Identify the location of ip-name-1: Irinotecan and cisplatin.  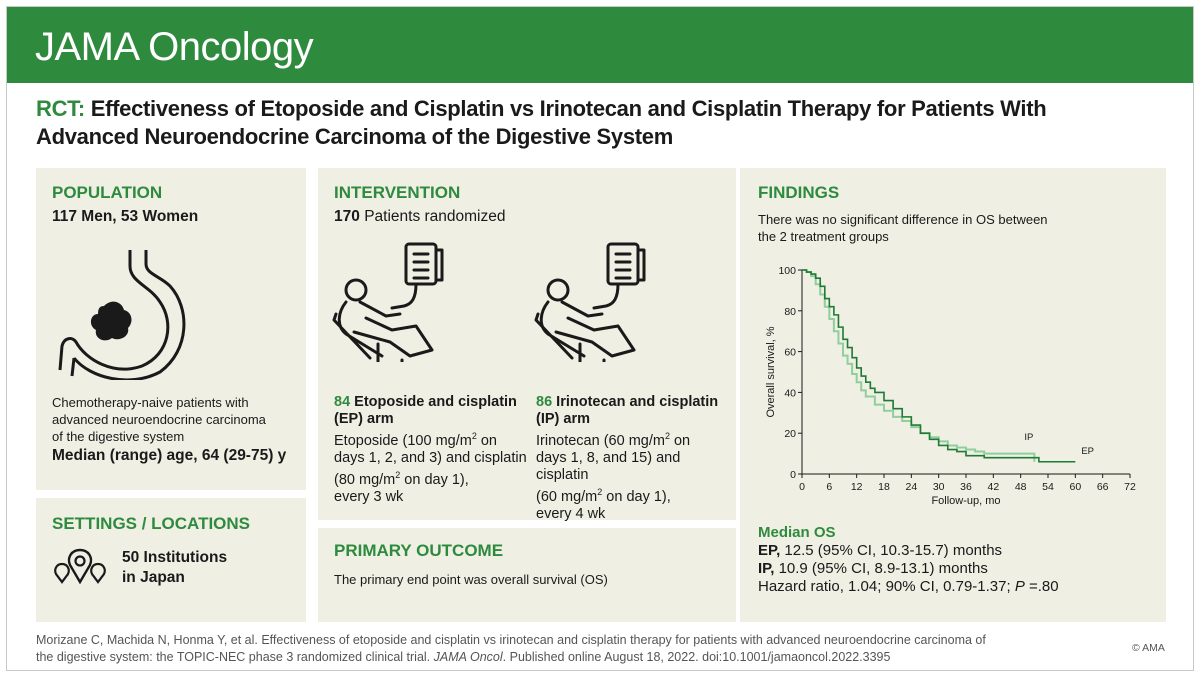
(637, 402).